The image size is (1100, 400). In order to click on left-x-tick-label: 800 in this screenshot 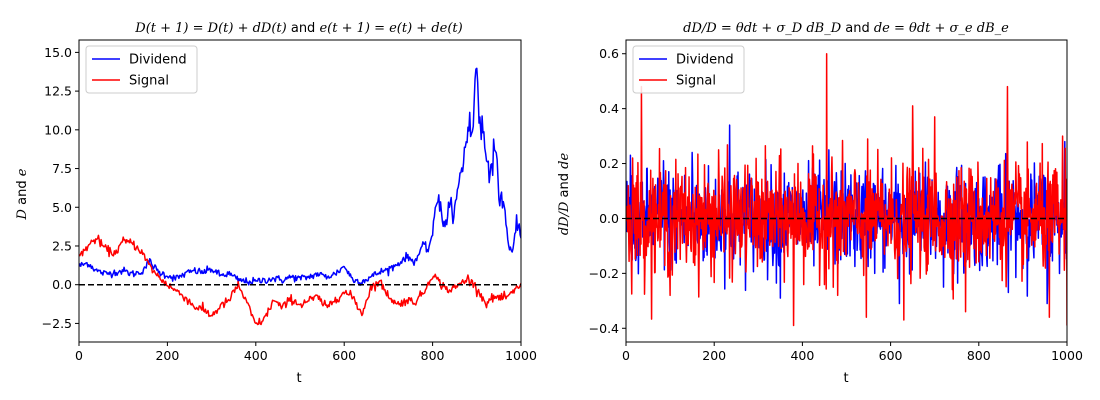, I will do `click(433, 355)`.